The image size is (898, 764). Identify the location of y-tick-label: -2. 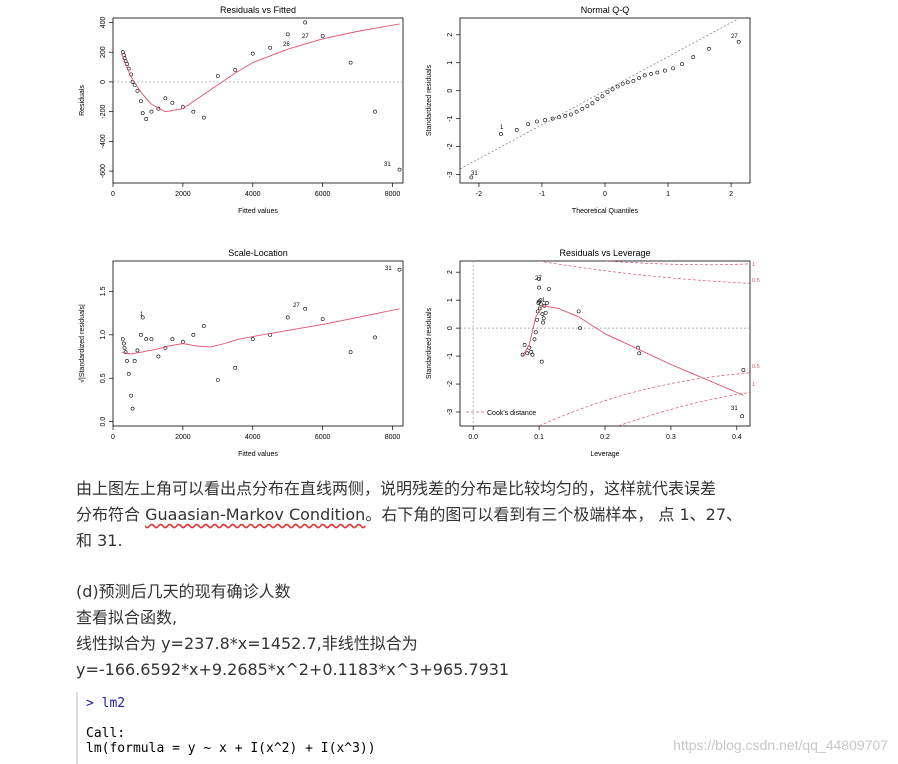
(450, 384).